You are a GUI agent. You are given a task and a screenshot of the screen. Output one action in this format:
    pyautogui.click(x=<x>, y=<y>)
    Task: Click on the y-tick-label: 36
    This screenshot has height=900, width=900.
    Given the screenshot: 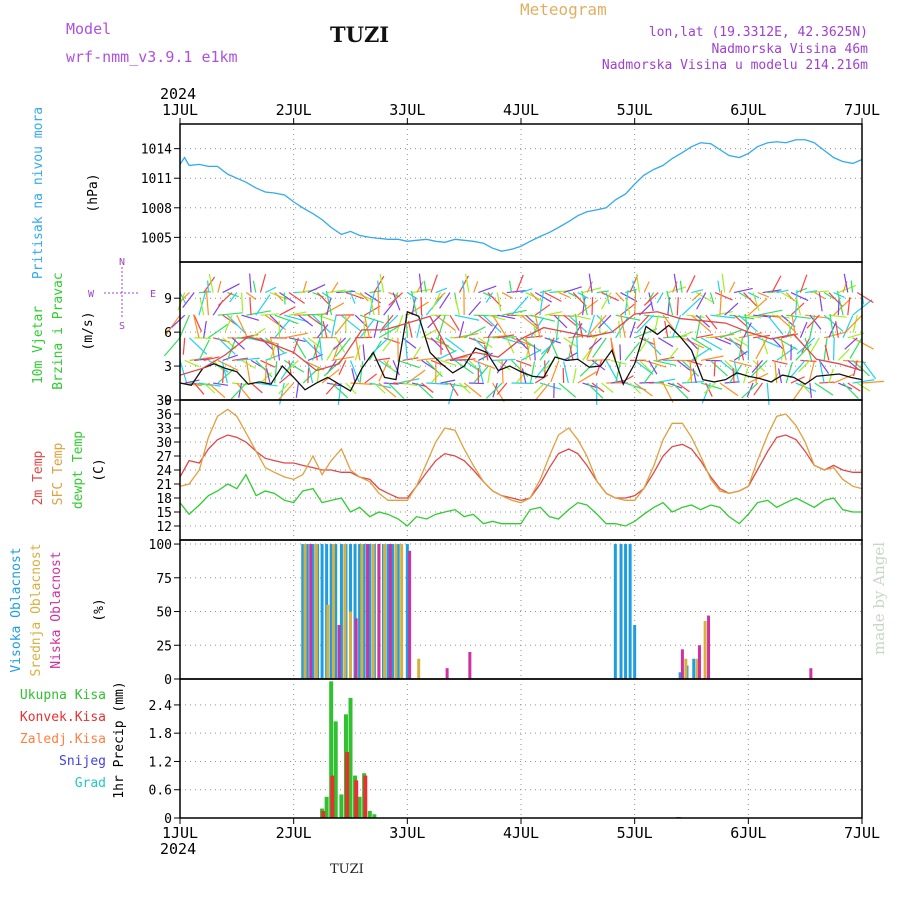 What is the action you would take?
    pyautogui.click(x=164, y=415)
    